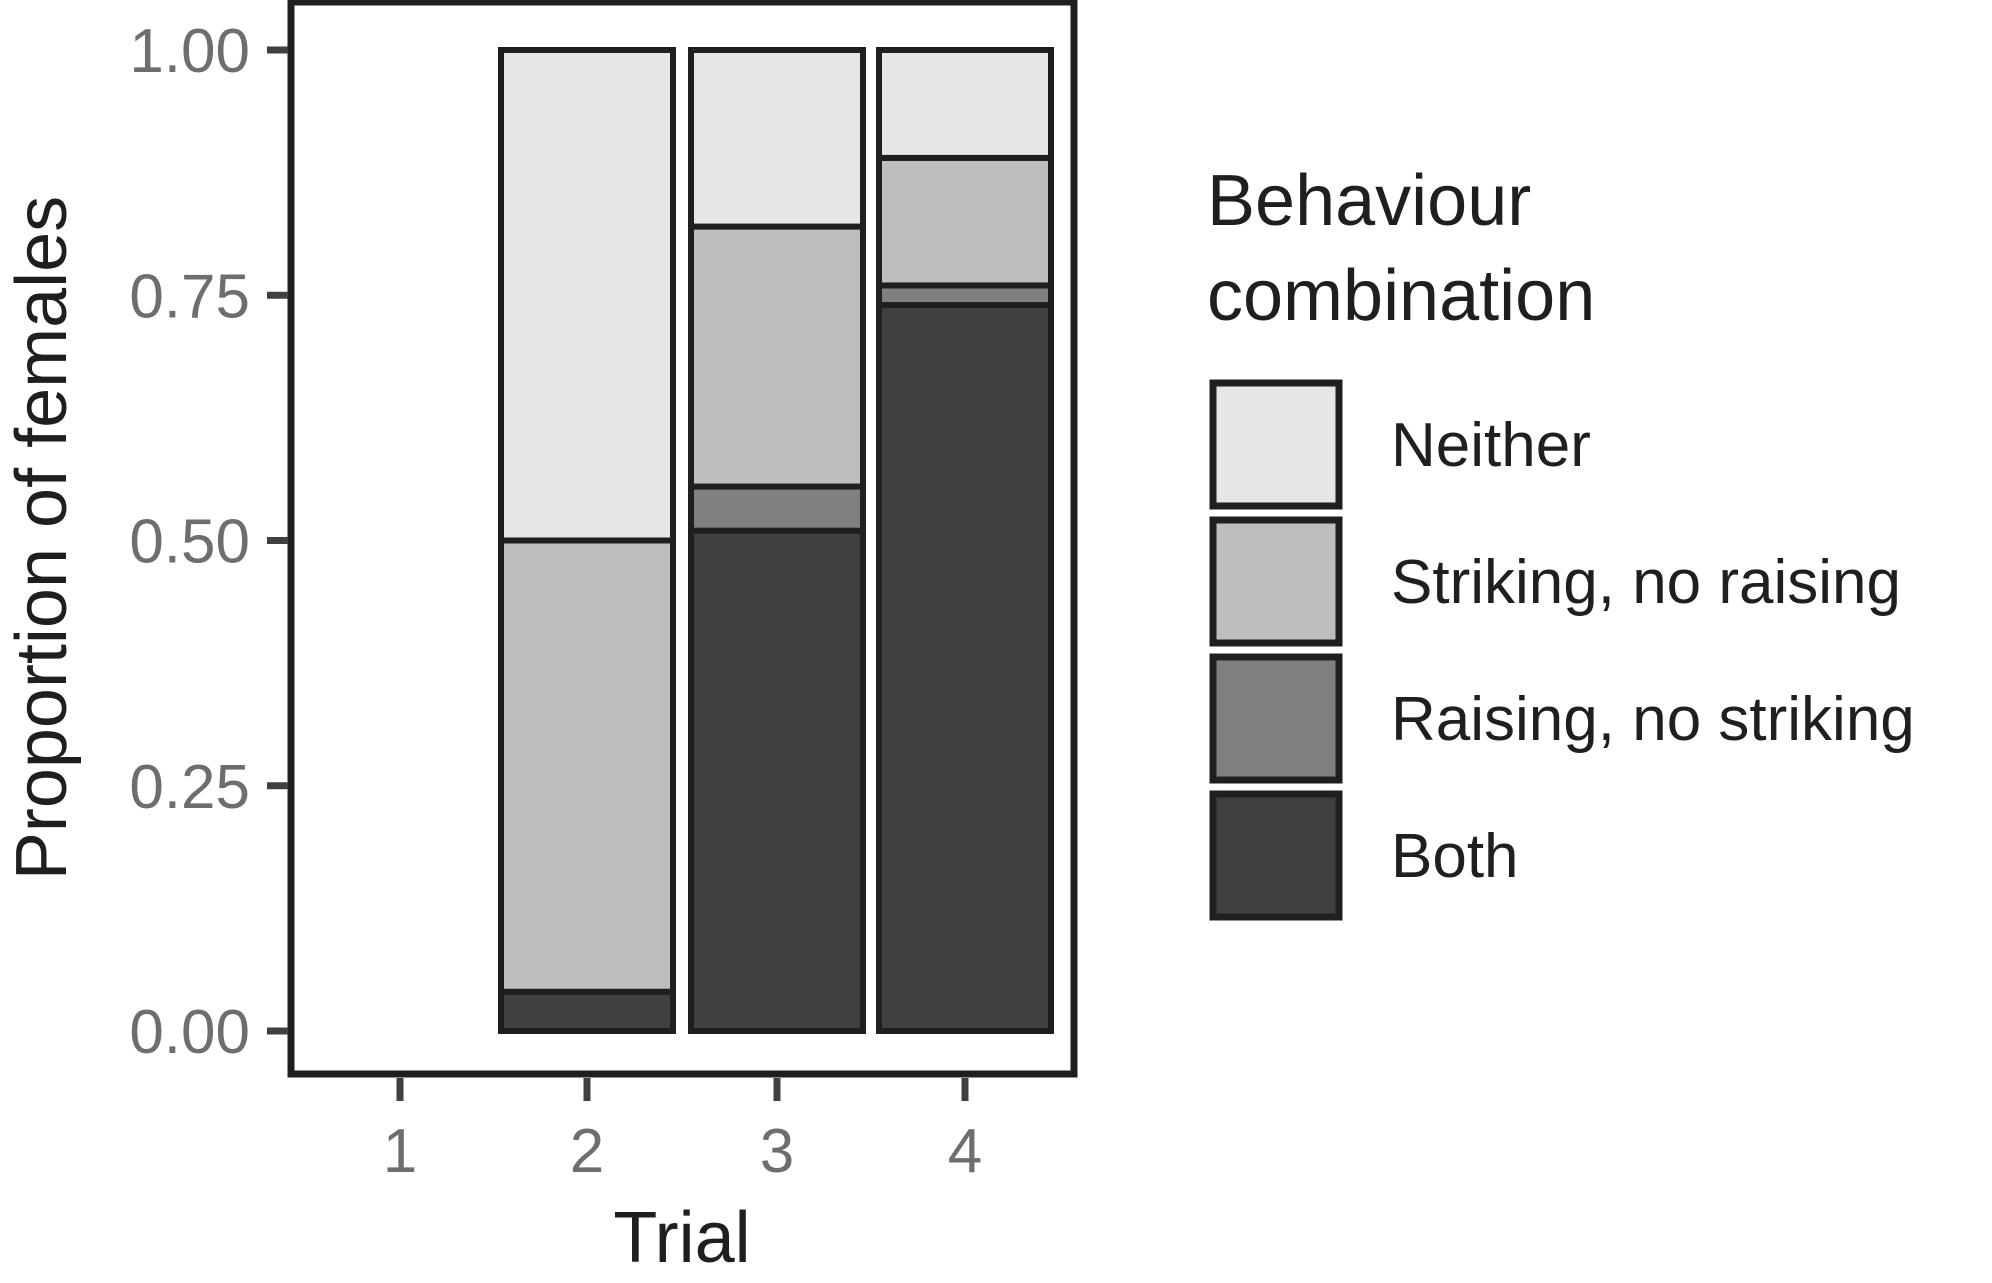 The width and height of the screenshot is (1992, 1283). What do you see at coordinates (587, 766) in the screenshot?
I see `bar-trial-2-striking-no-raising` at bounding box center [587, 766].